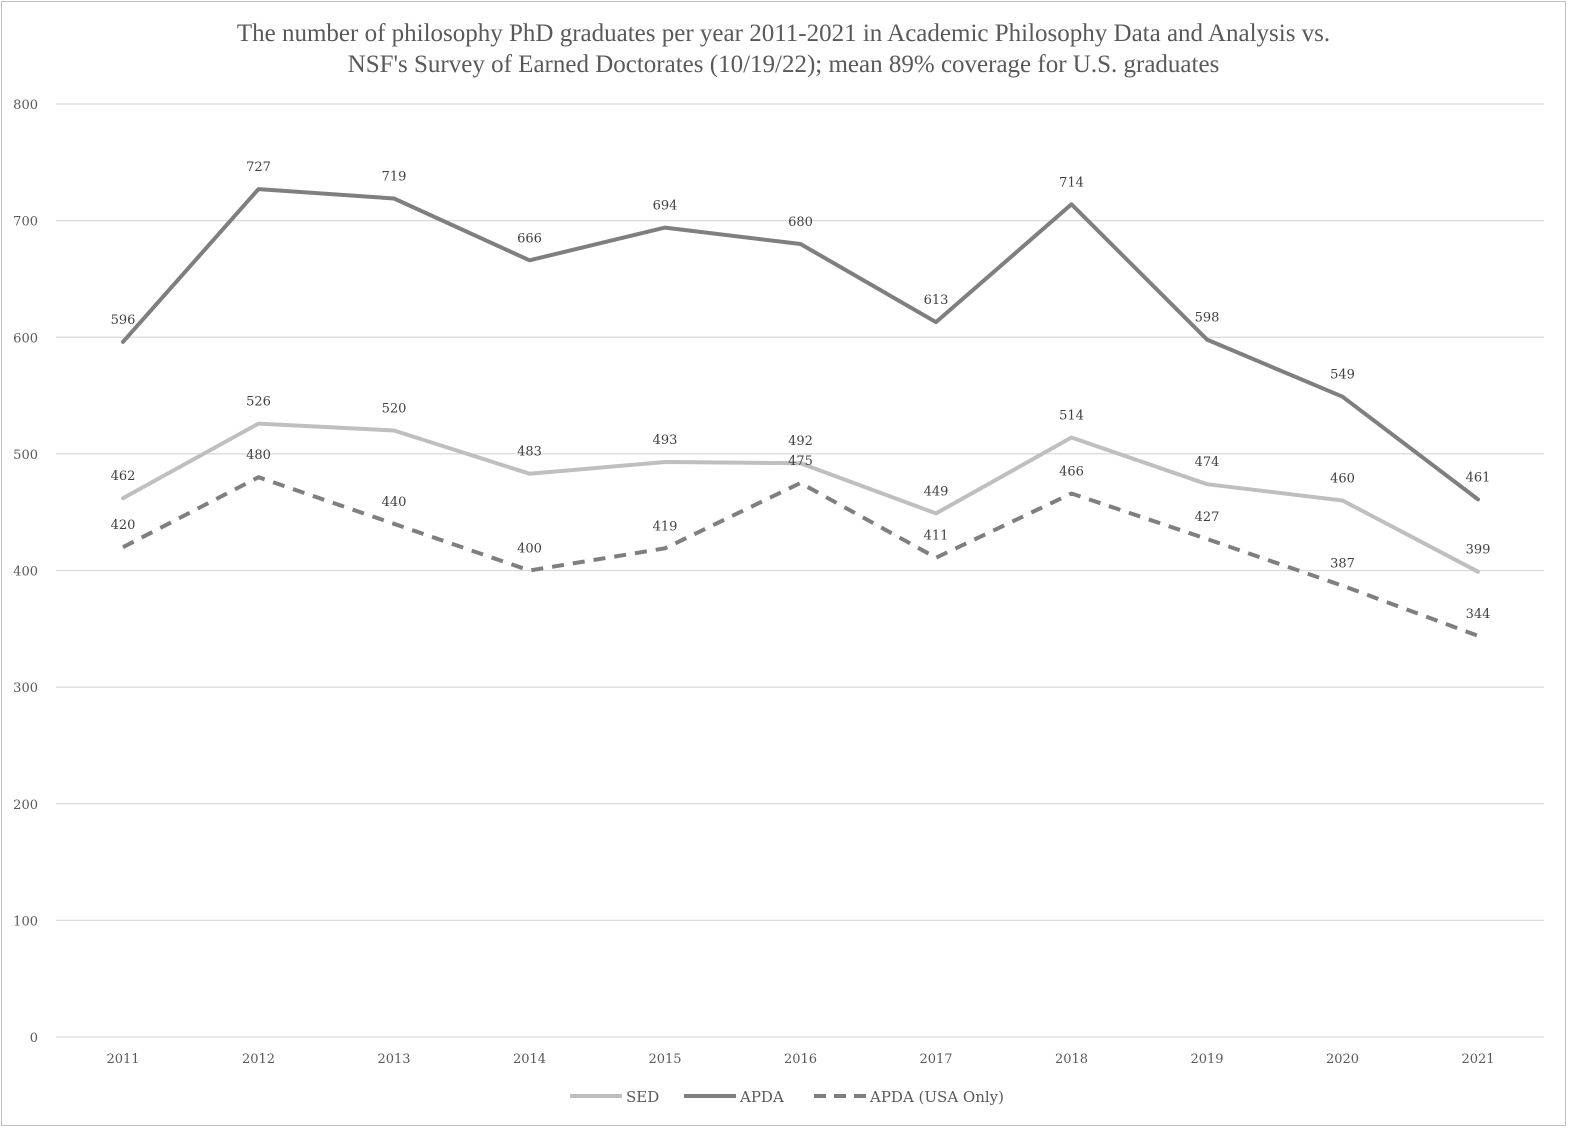  Describe the element at coordinates (529, 549) in the screenshot. I see `data-label-apda-usa-only-2014: 400` at that location.